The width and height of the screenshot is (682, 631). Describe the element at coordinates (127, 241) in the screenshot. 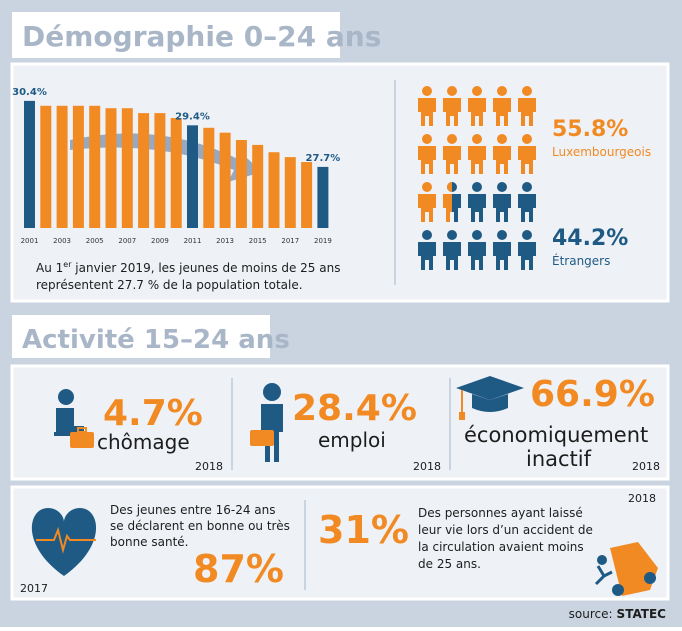

I see `x-tick-label: 2007` at that location.